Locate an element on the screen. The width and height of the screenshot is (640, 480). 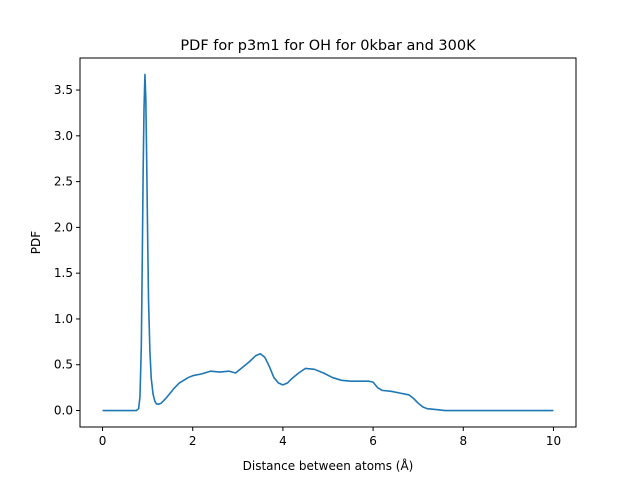
x-axis-label: Distance between atoms (Å) is located at coordinates (328, 465).